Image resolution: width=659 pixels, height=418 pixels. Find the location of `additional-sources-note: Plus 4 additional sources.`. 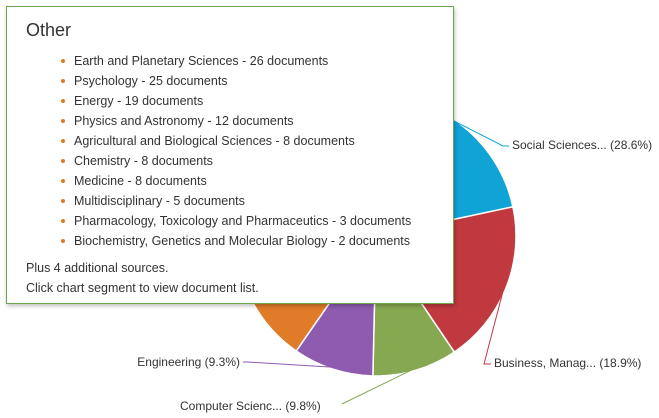

additional-sources-note: Plus 4 additional sources. is located at coordinates (97, 268).